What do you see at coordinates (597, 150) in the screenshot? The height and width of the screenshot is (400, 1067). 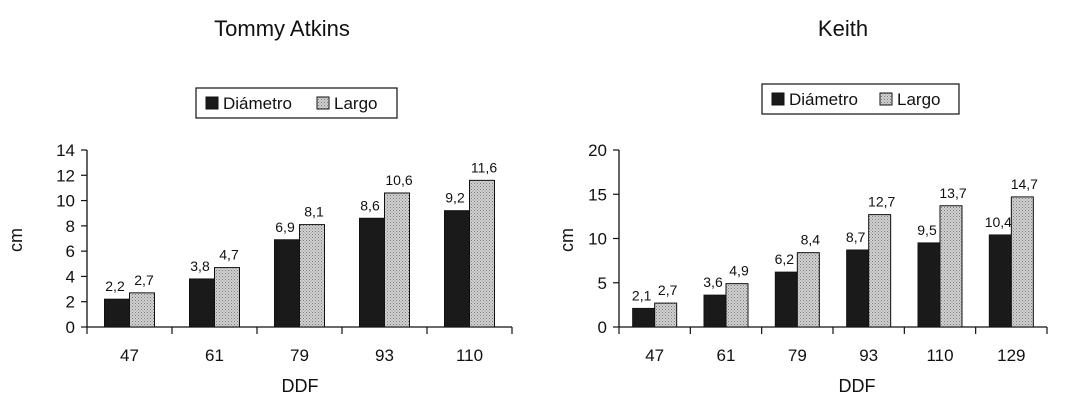 I see `y-tick-label: 20` at bounding box center [597, 150].